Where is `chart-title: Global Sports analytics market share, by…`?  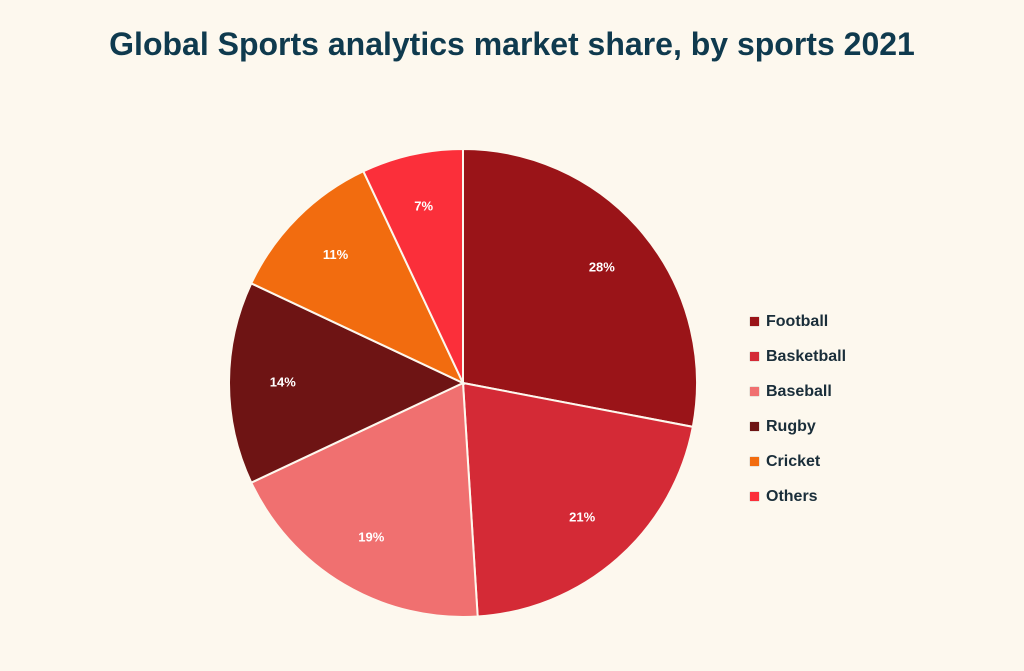 chart-title: Global Sports analytics market share, by… is located at coordinates (512, 44).